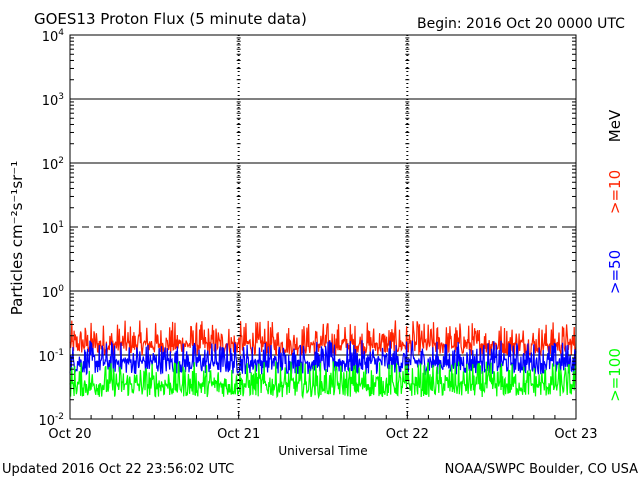 This screenshot has height=480, width=640. What do you see at coordinates (53, 36) in the screenshot?
I see `y-tick-label: 10⁴` at bounding box center [53, 36].